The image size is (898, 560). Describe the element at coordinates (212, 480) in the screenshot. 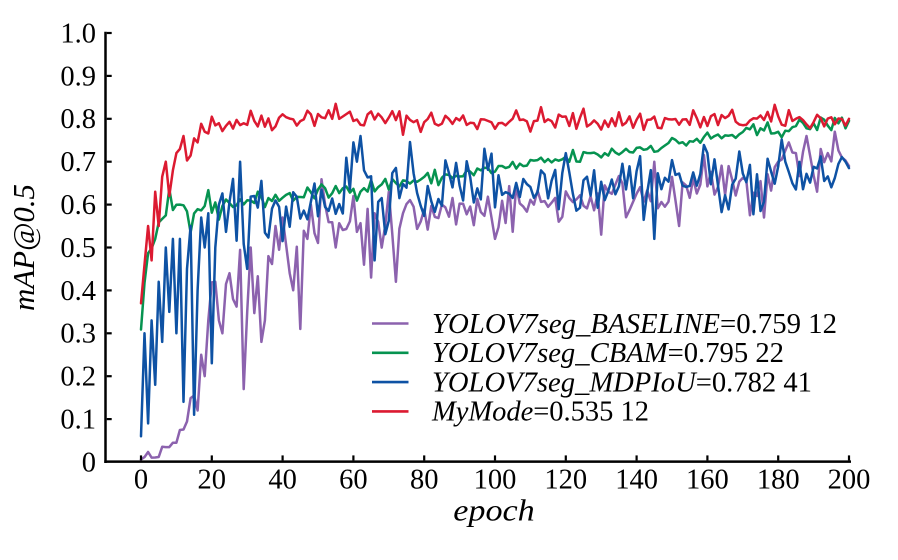

I see `svg-text: 20` at that location.